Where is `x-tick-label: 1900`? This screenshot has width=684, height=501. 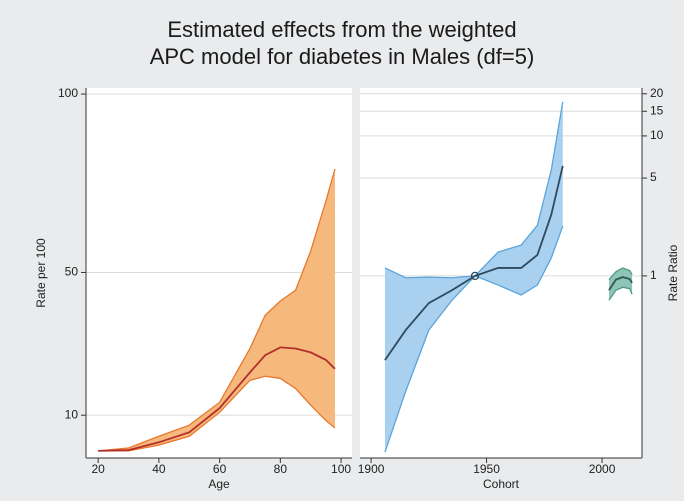 x-tick-label: 1900 is located at coordinates (371, 469).